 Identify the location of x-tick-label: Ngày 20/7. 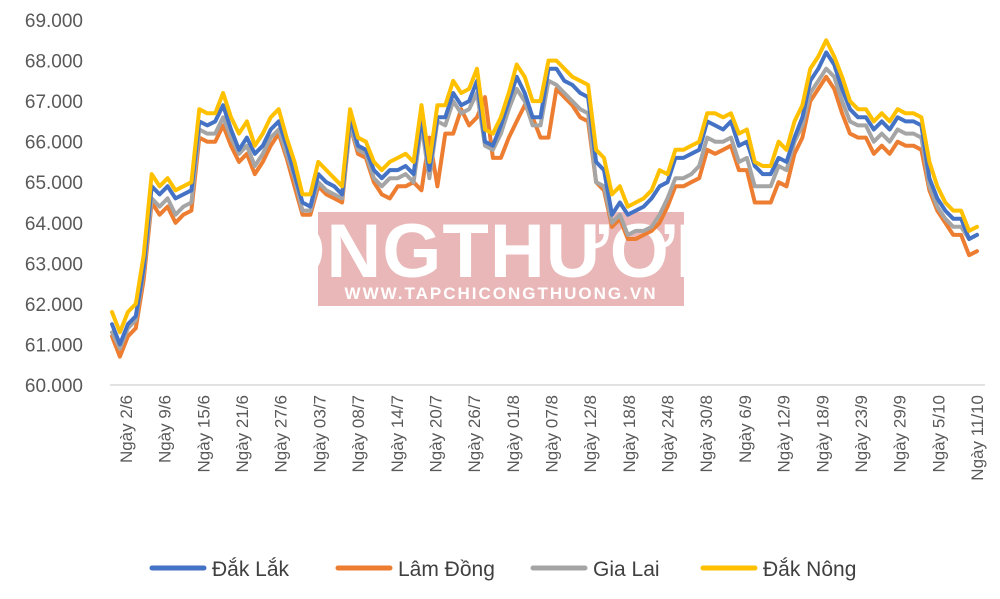
(435, 434).